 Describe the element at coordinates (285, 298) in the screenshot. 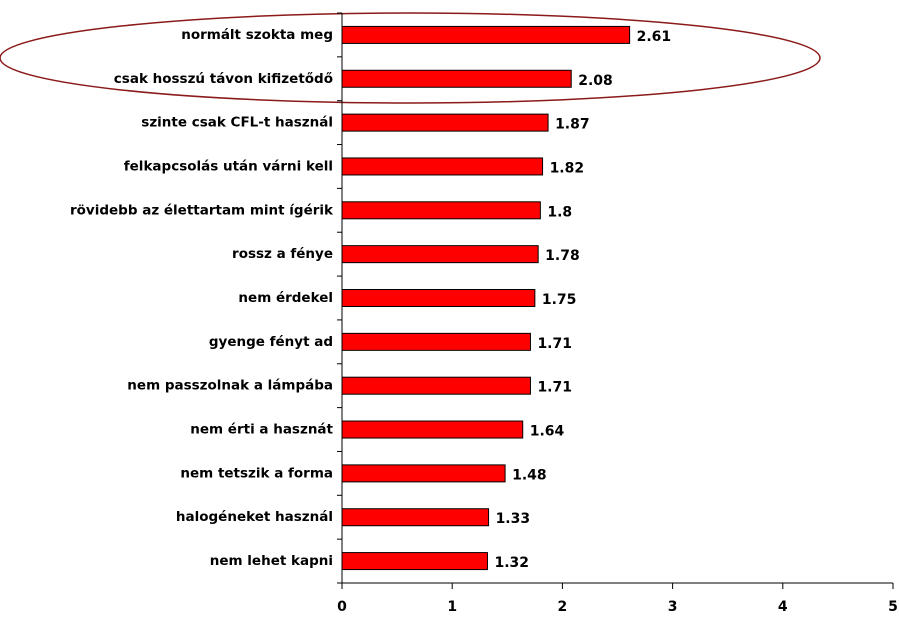

I see `y-tick-label: nem érdekel` at that location.